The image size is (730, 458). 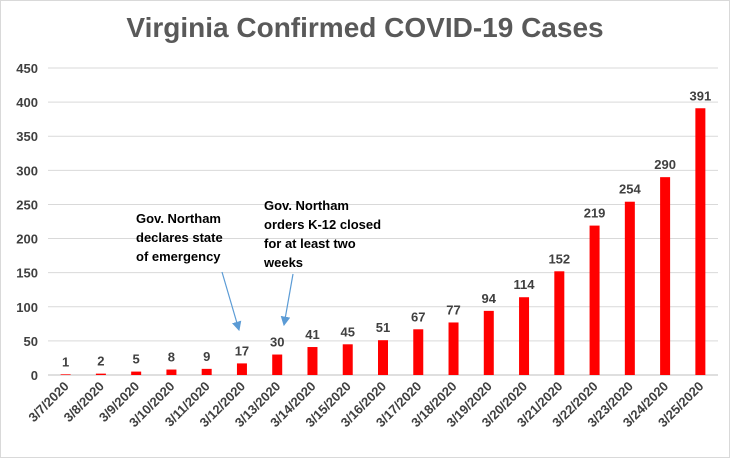 What do you see at coordinates (136, 359) in the screenshot?
I see `data-label: 5` at bounding box center [136, 359].